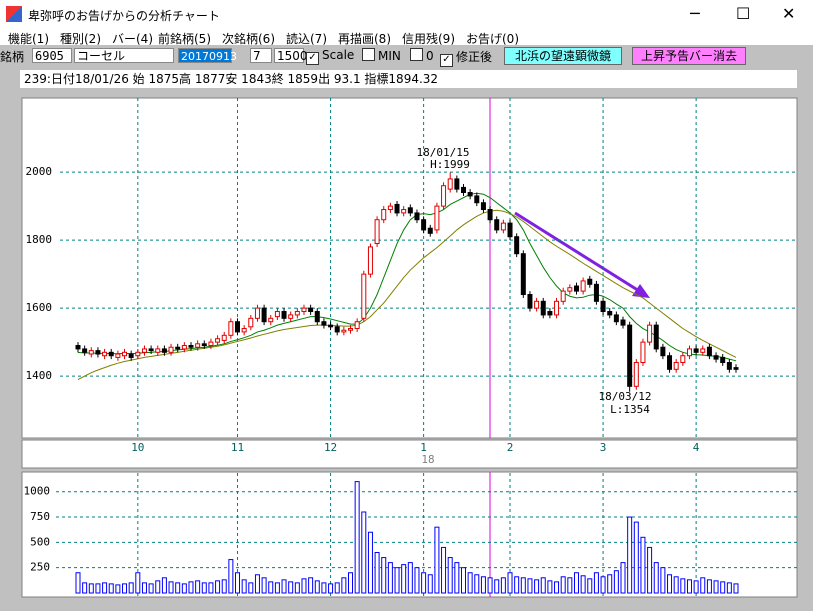 The image size is (813, 611). What do you see at coordinates (743, 13) in the screenshot?
I see `maximize-button: ☐` at bounding box center [743, 13].